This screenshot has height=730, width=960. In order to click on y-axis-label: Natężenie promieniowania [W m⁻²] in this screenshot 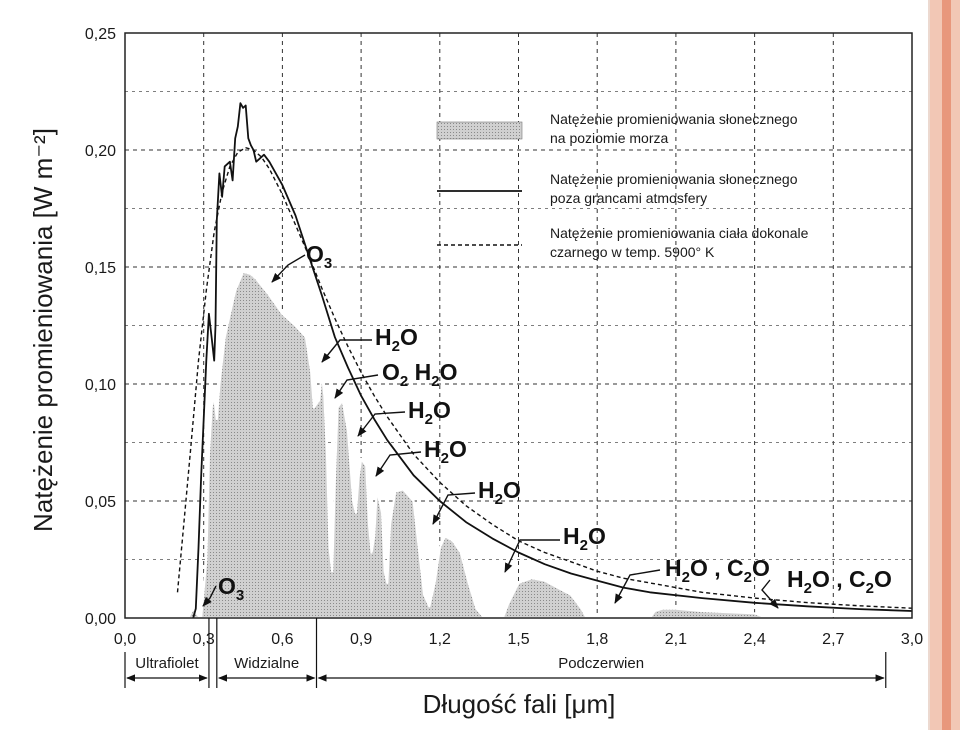, I will do `click(43, 330)`.